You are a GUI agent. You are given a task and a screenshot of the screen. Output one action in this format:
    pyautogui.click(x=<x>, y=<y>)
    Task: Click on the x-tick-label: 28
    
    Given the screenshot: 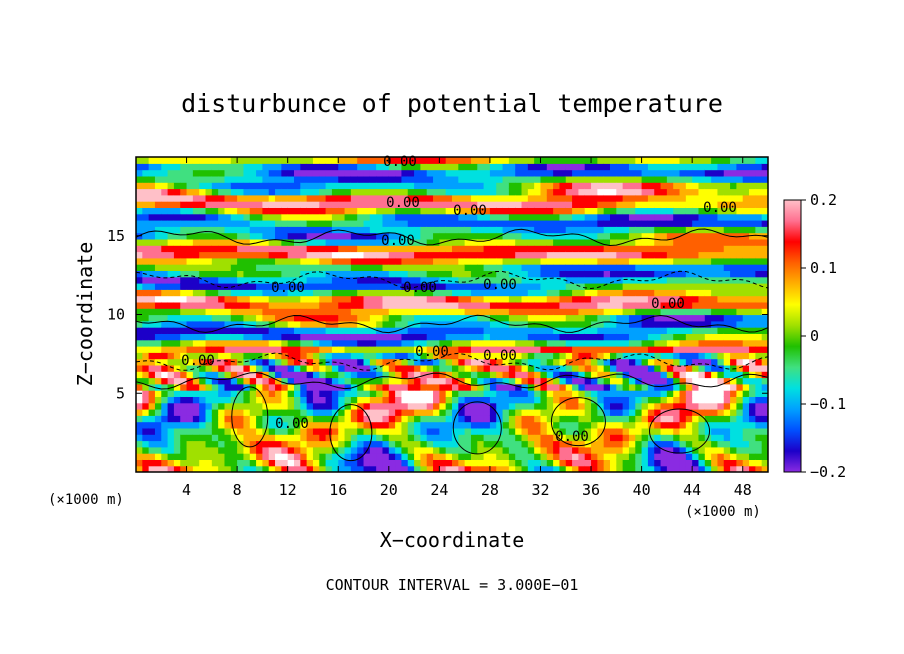 What is the action you would take?
    pyautogui.click(x=490, y=490)
    